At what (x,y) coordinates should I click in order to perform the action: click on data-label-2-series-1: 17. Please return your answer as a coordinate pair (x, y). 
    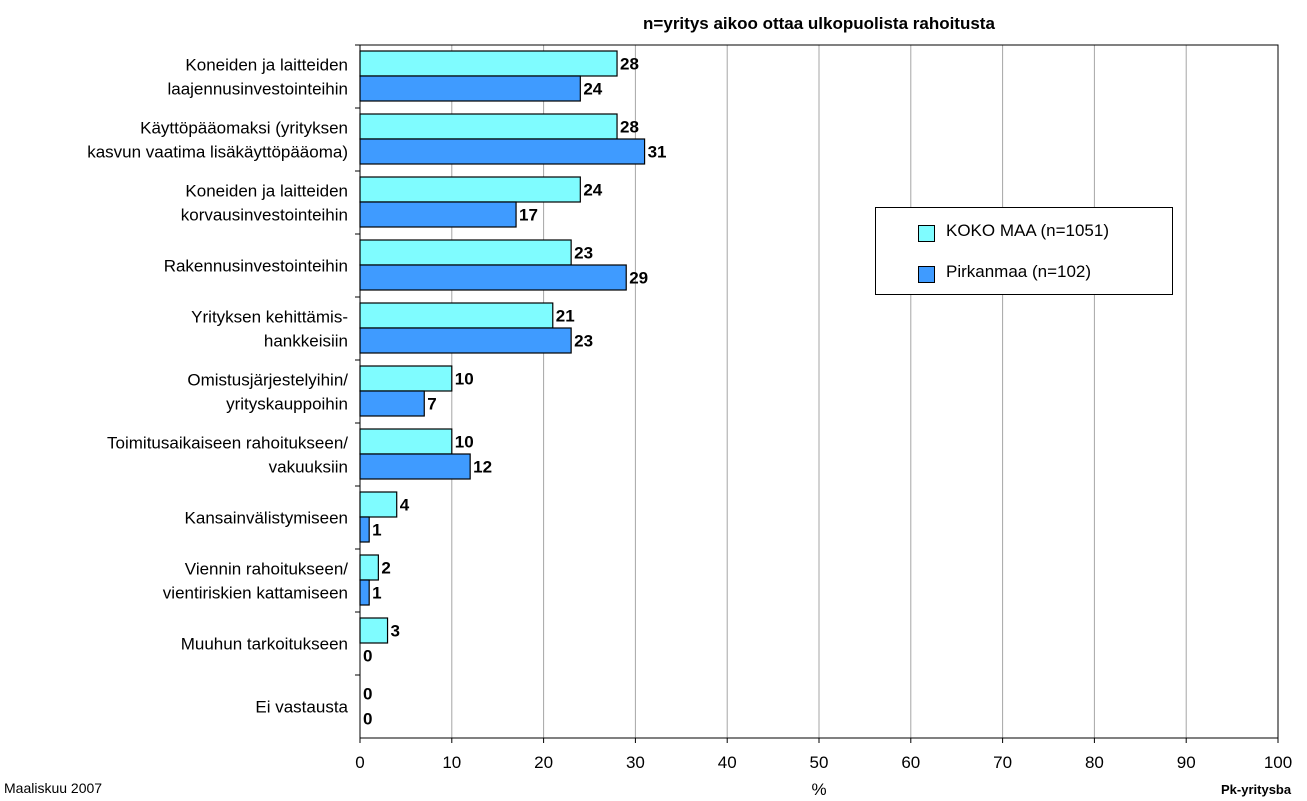
    Looking at the image, I should click on (528, 215).